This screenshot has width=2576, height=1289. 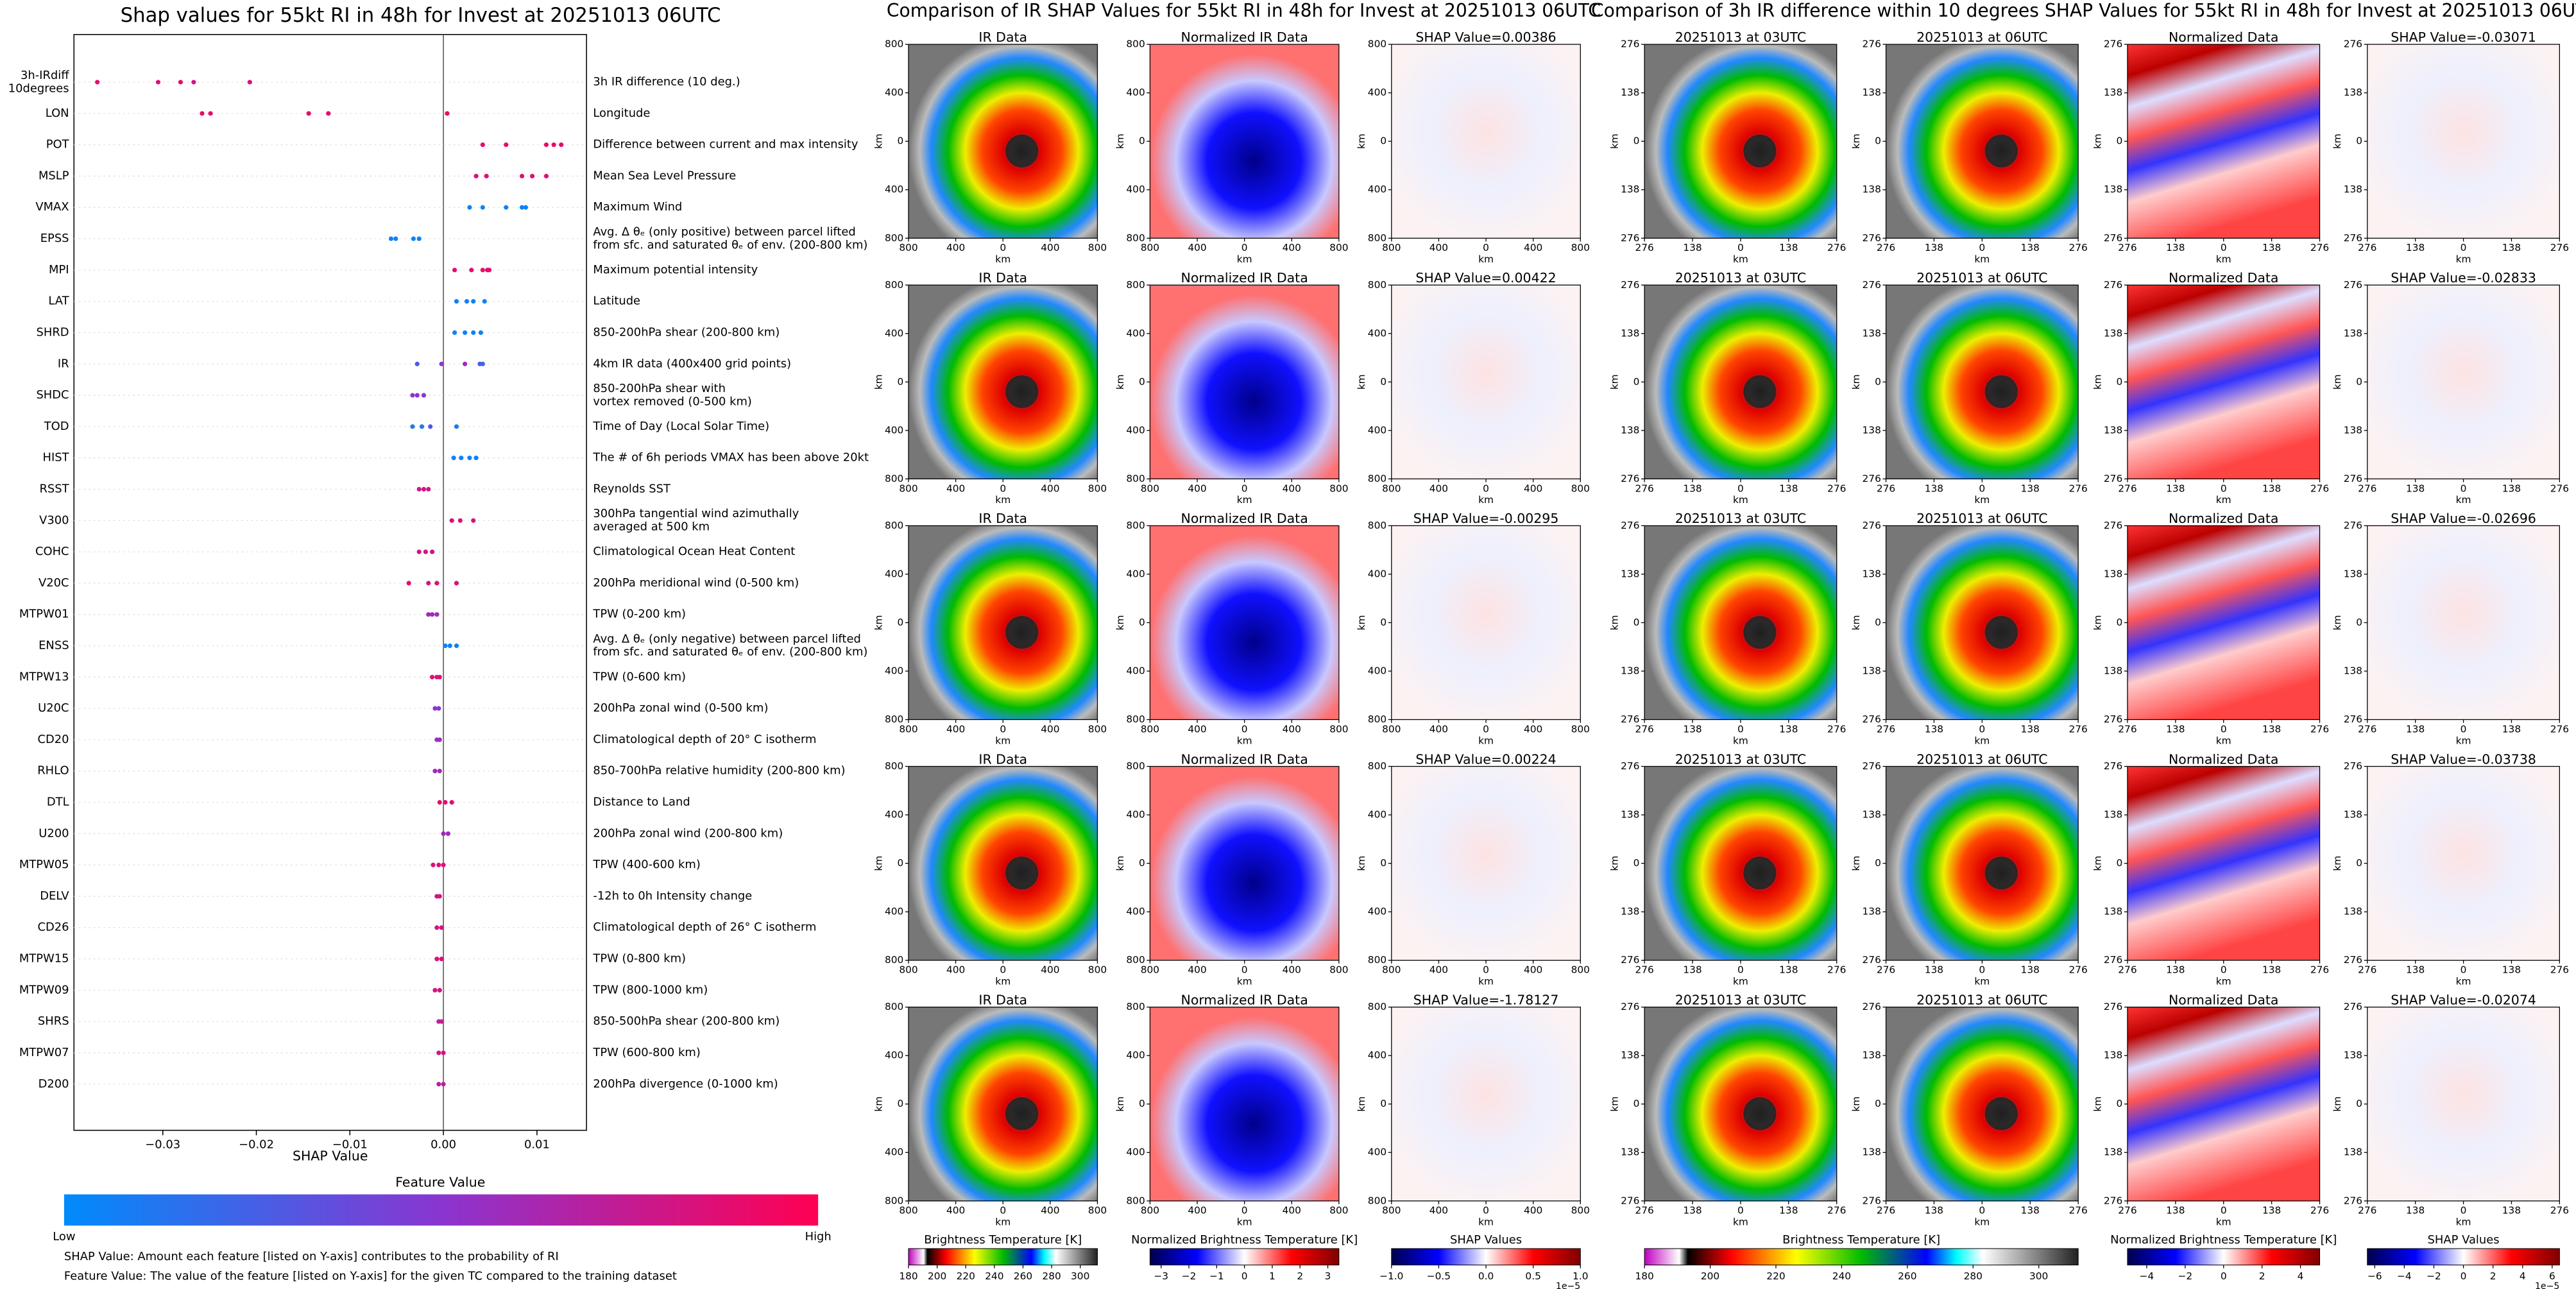 What do you see at coordinates (52, 551) in the screenshot?
I see `feature-name: COHC` at bounding box center [52, 551].